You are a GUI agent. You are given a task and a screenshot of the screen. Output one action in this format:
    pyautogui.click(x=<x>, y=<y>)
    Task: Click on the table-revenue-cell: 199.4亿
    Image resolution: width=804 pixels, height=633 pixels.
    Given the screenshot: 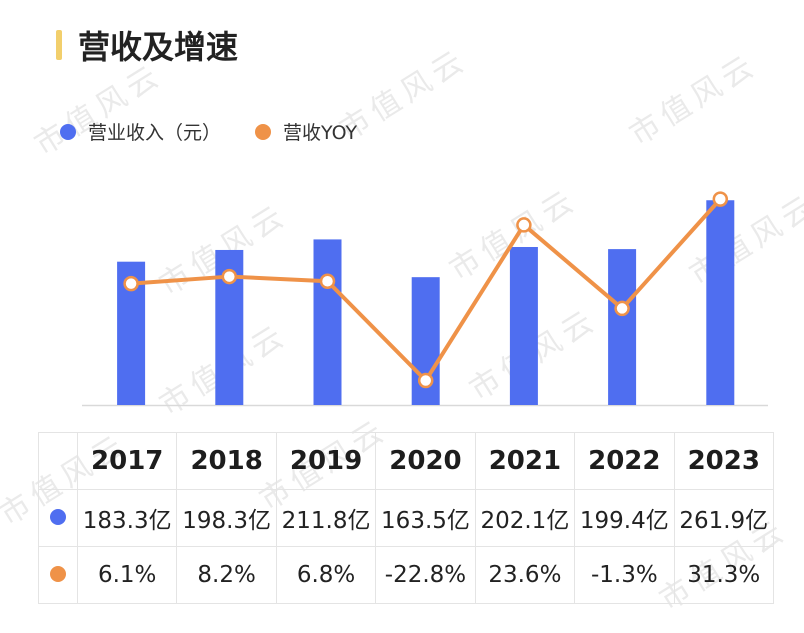 What is the action you would take?
    pyautogui.click(x=624, y=518)
    